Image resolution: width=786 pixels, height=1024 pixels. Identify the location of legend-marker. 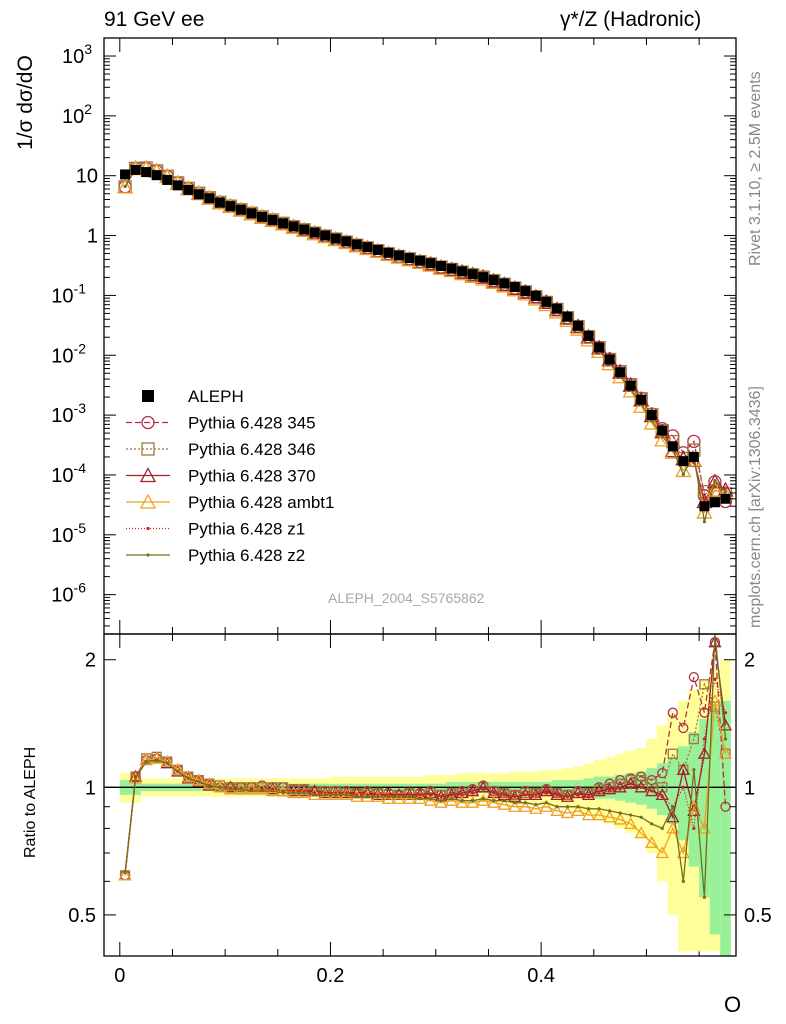
(148, 528).